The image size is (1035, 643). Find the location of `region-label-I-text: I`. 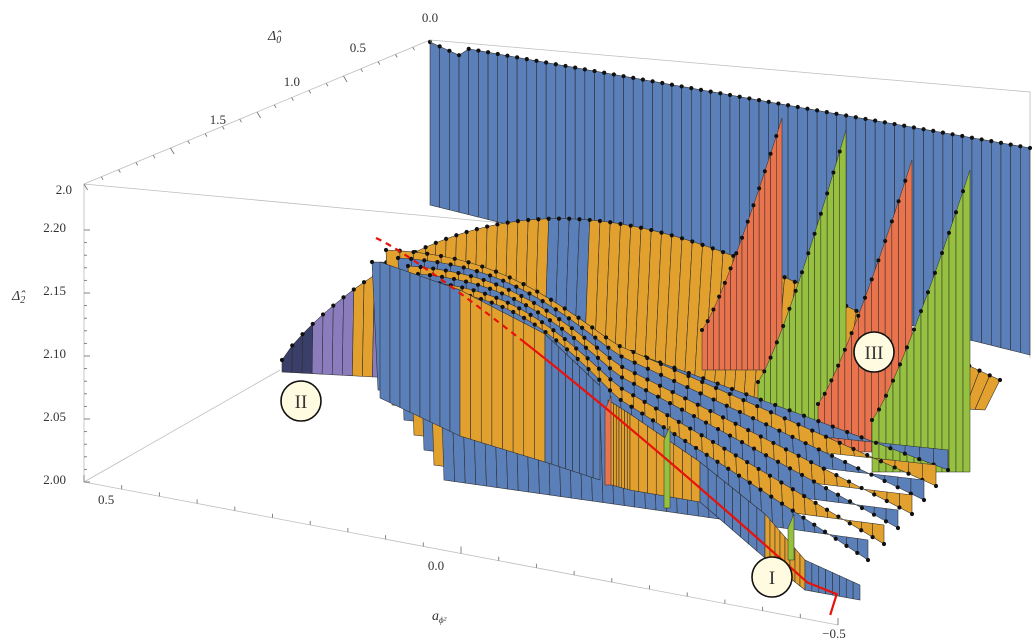

region-label-I-text: I is located at coordinates (772, 578).